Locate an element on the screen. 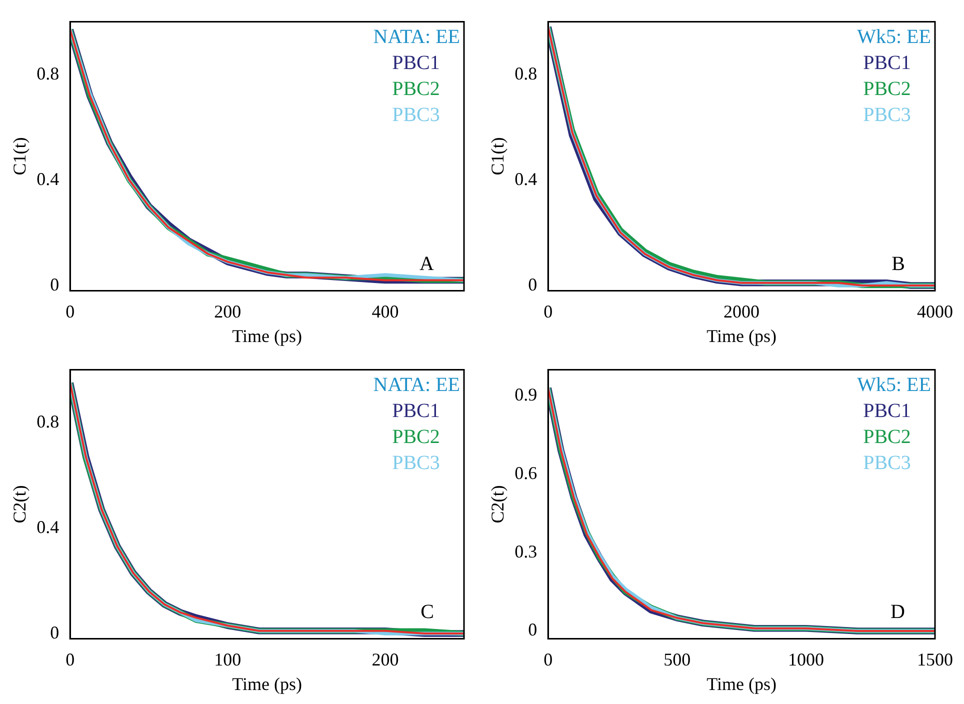  x-tick-label: 2000 is located at coordinates (742, 311).